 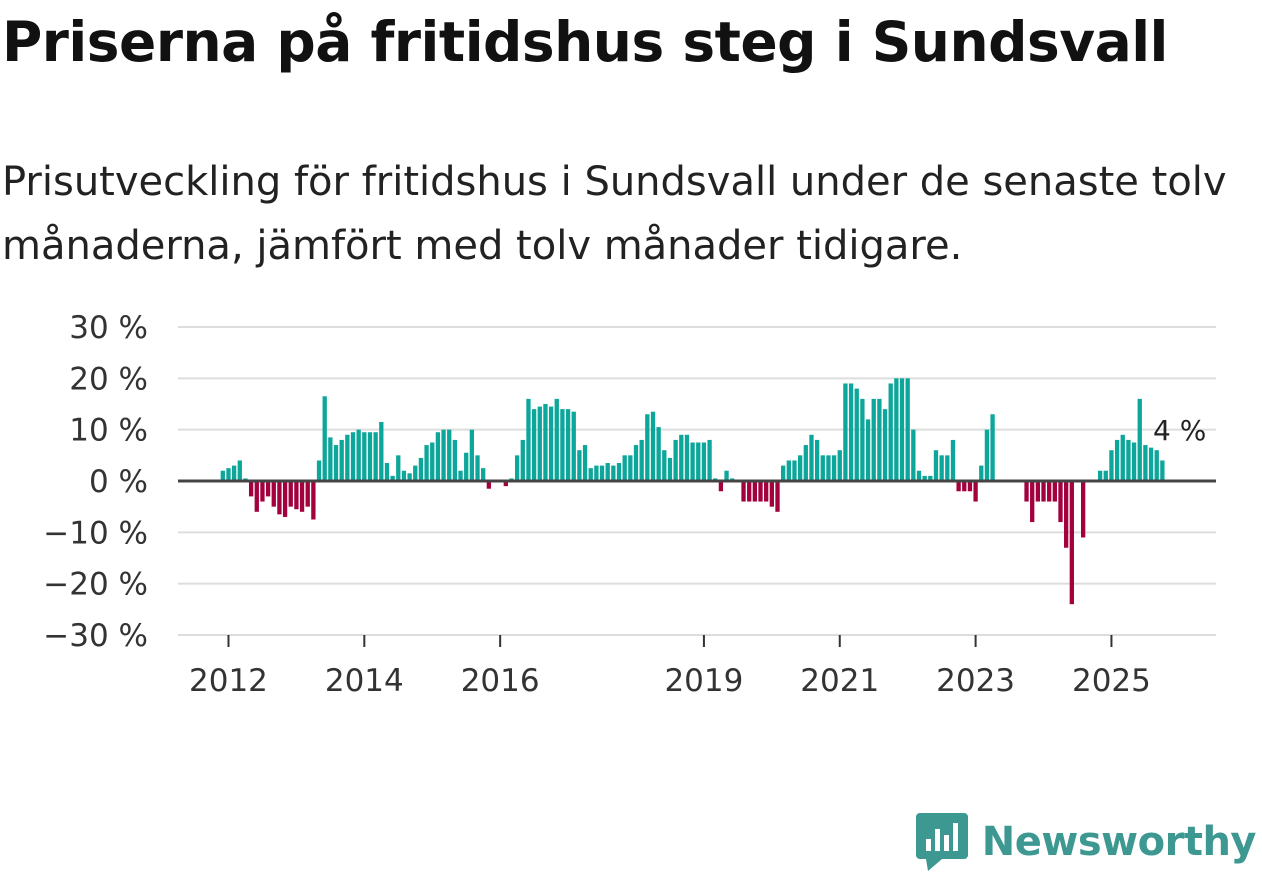 I want to click on y-tick-label: 0 %, so click(x=118, y=482).